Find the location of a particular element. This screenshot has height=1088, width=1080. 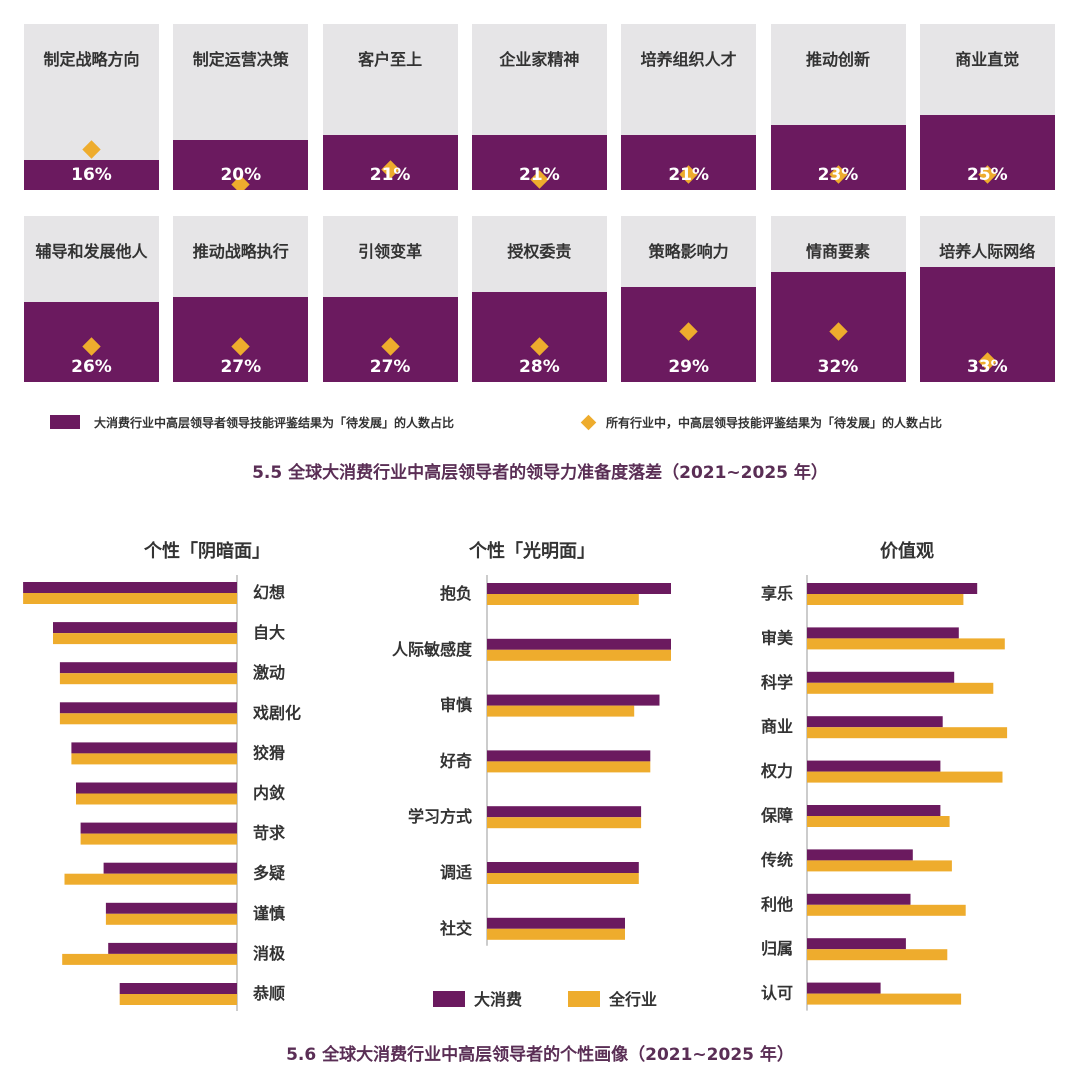

category-label: 谨慎 is located at coordinates (269, 913).